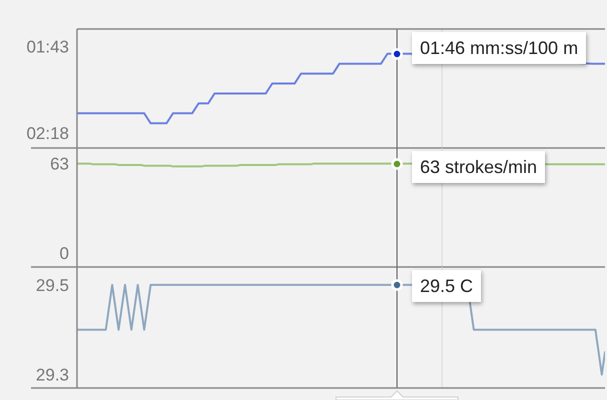 The height and width of the screenshot is (400, 607). I want to click on annotation: 29.5 C, so click(447, 286).